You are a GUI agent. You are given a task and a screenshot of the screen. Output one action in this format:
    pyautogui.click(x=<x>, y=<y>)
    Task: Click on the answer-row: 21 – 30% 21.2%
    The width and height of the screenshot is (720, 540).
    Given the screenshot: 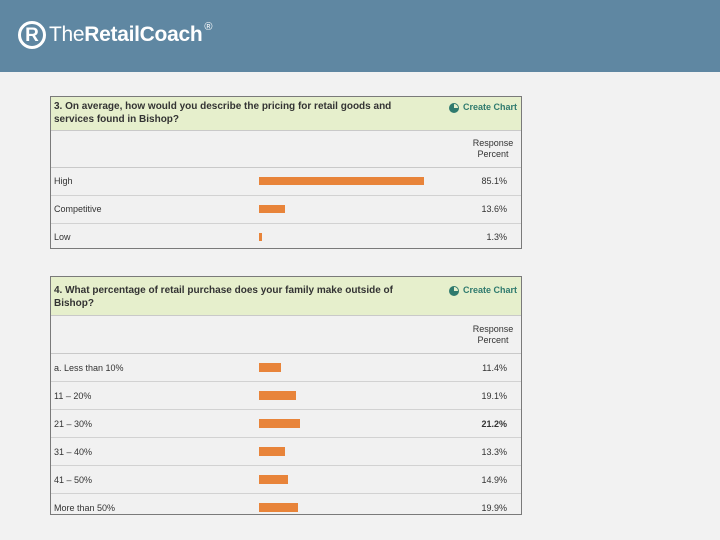 What is the action you would take?
    pyautogui.click(x=286, y=424)
    